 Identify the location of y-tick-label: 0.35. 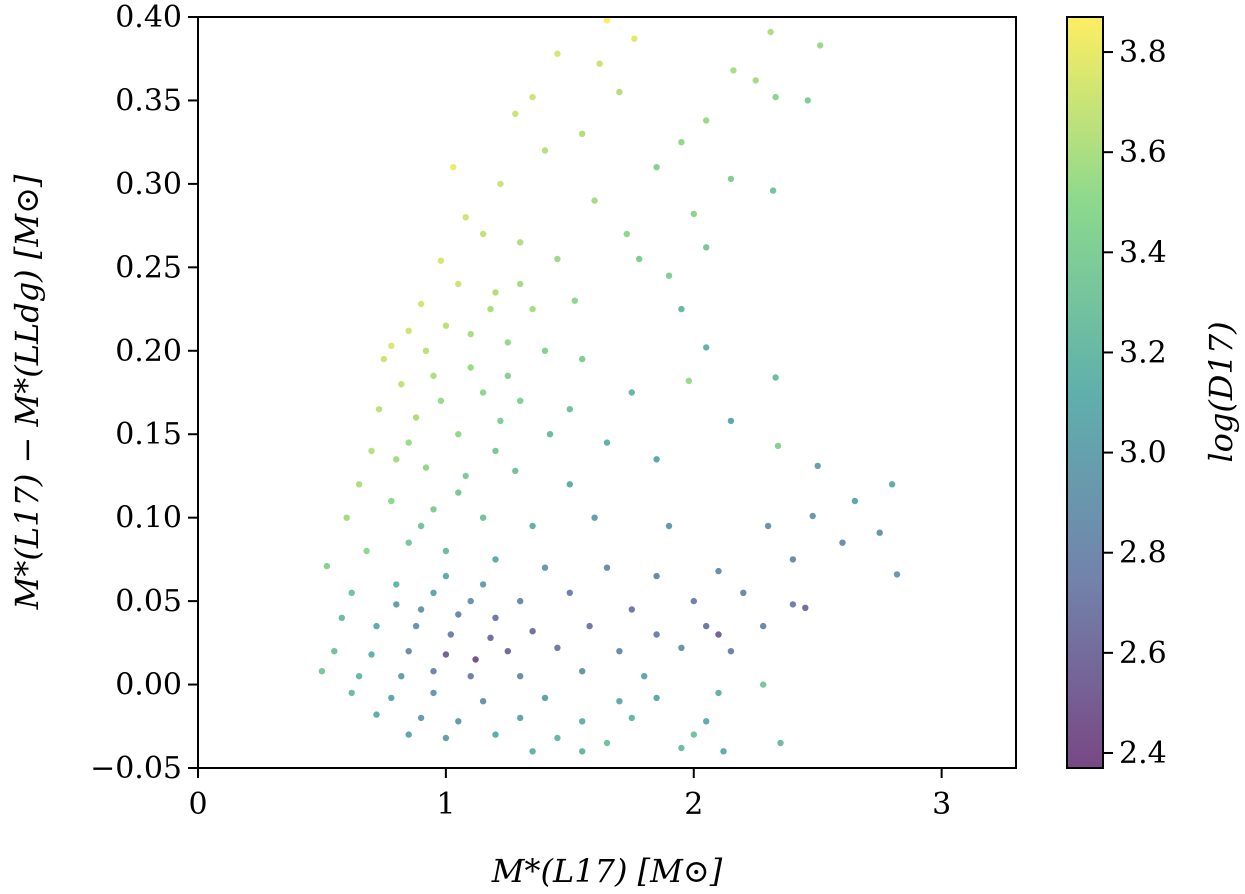
(148, 100).